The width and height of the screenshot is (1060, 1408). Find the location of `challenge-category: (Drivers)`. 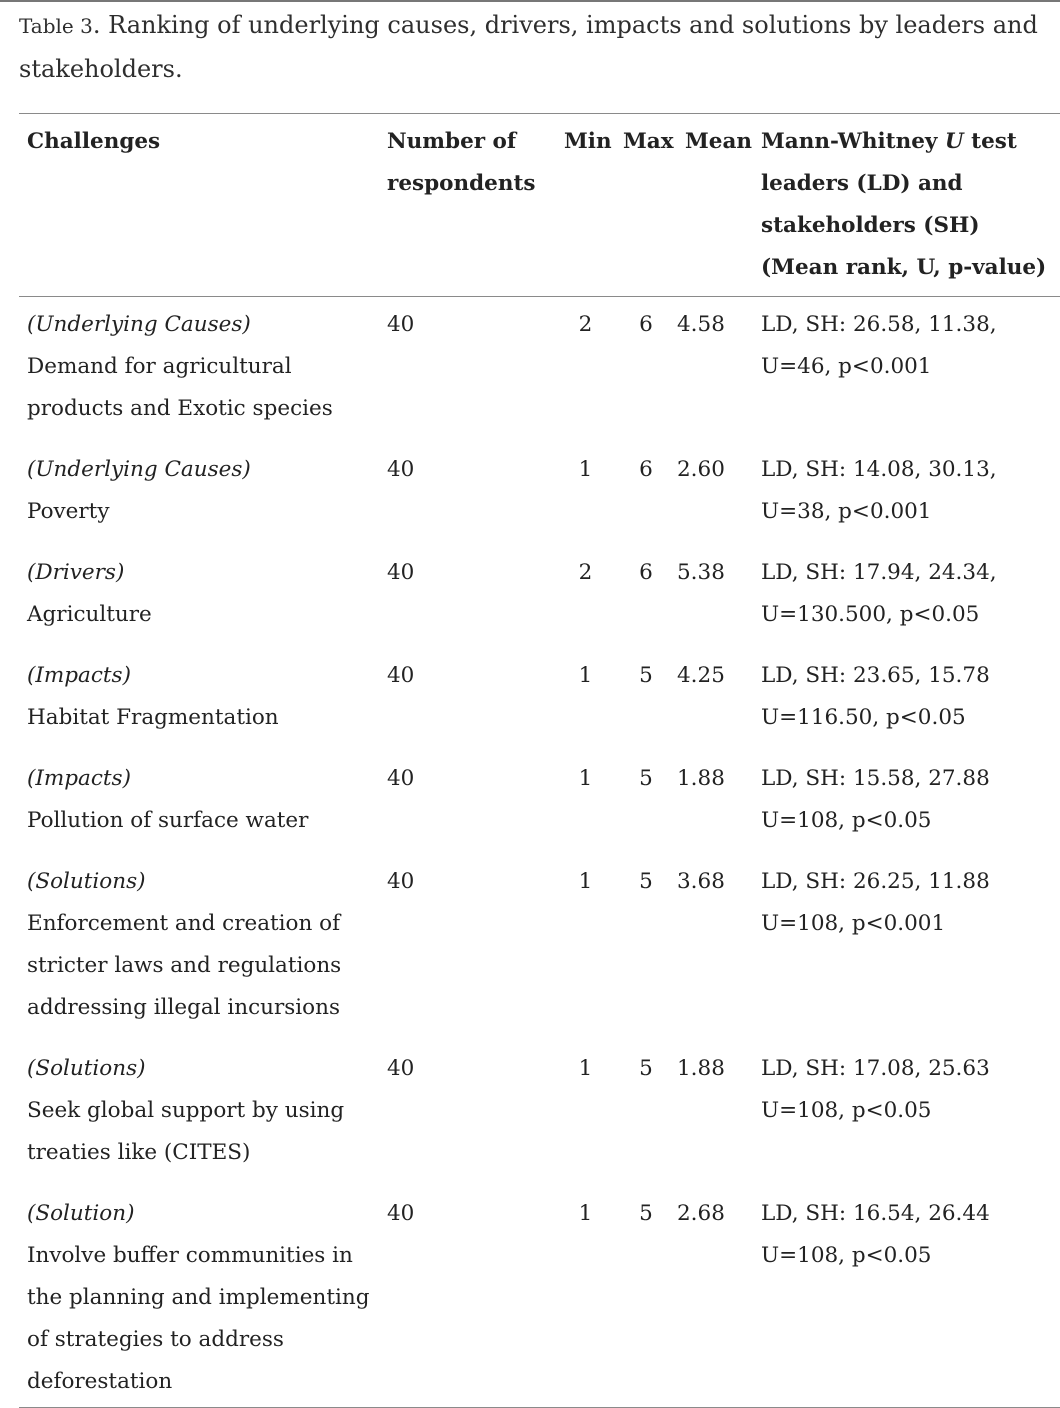

challenge-category: (Drivers) is located at coordinates (76, 572).